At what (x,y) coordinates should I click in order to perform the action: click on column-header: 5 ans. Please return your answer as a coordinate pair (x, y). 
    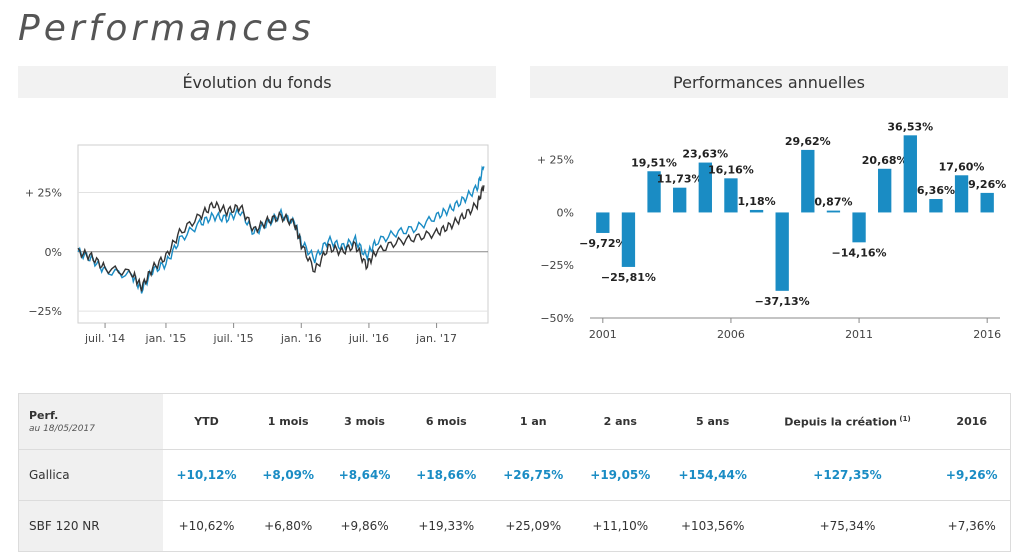
    Looking at the image, I should click on (713, 421).